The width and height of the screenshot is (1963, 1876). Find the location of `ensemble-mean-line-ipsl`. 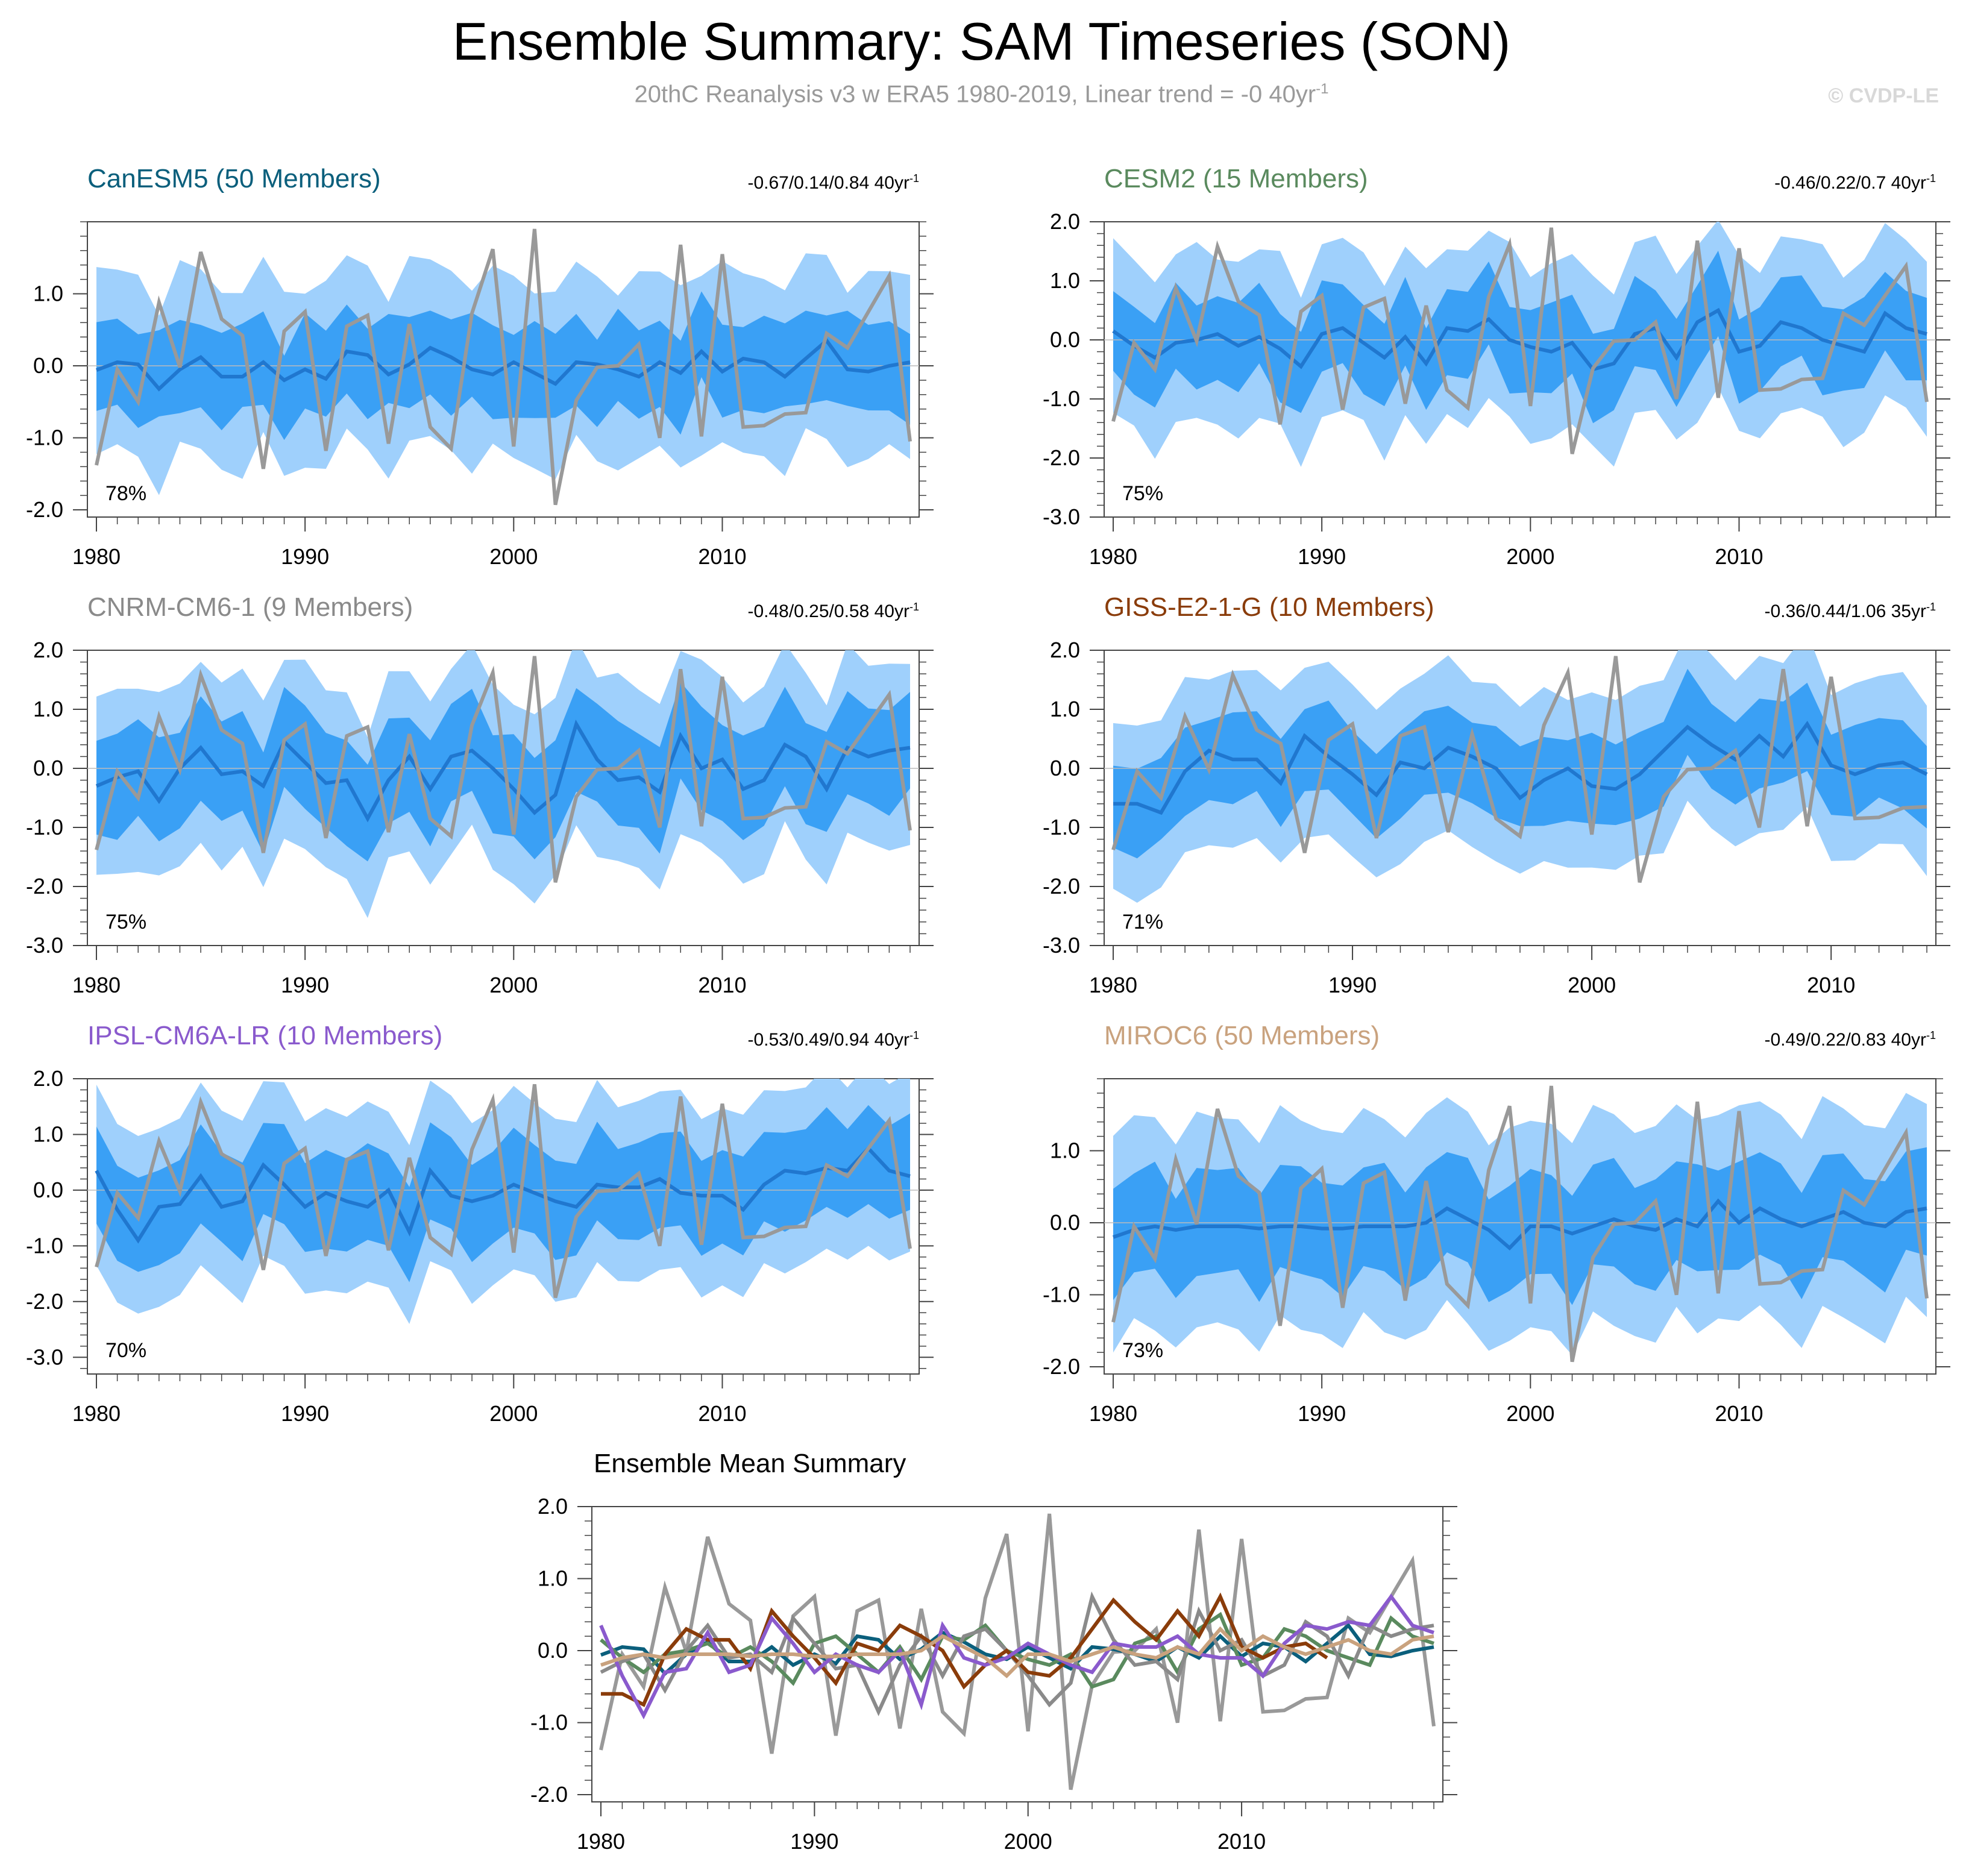

ensemble-mean-line-ipsl is located at coordinates (1016, 1656).